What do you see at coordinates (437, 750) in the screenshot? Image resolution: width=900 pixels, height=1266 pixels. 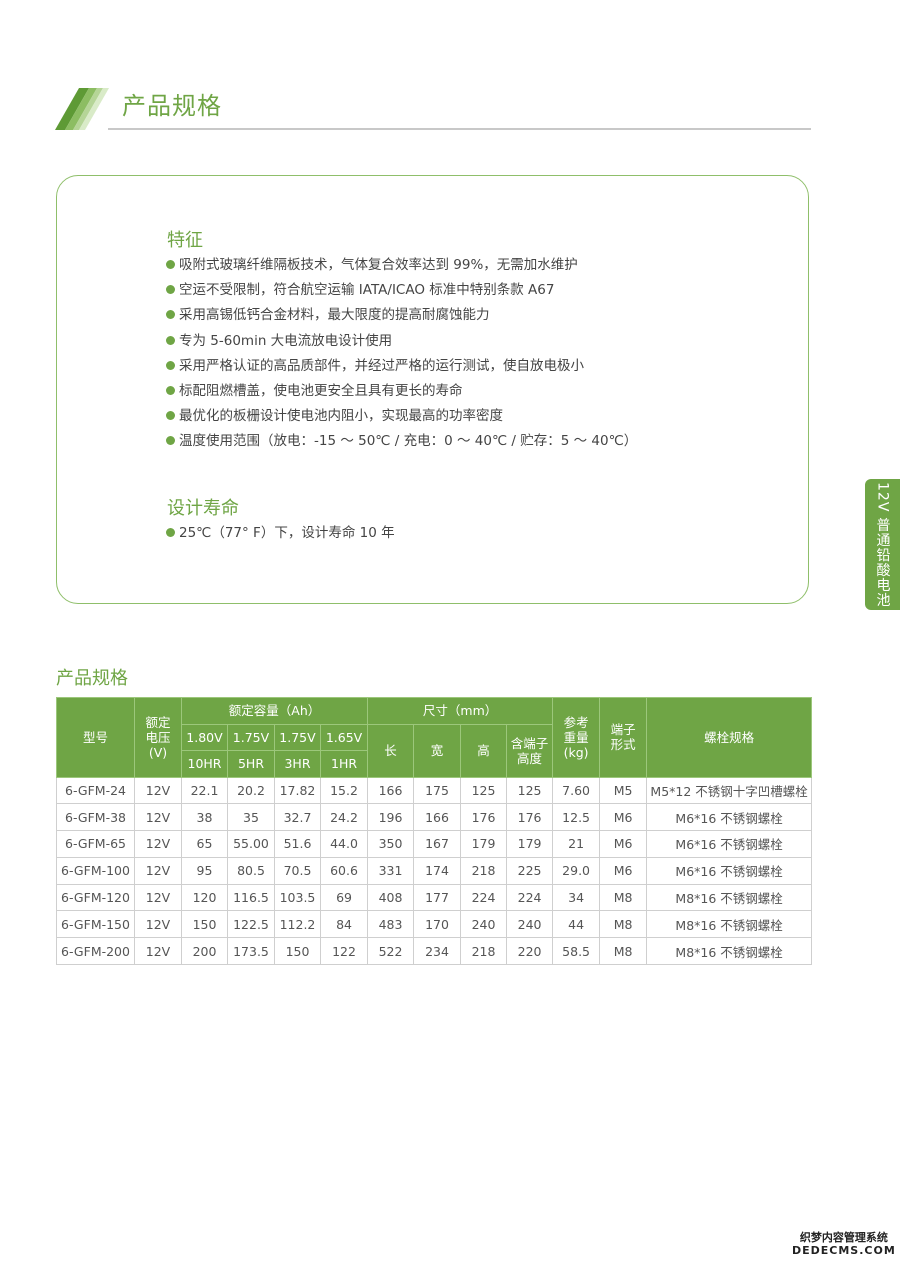 I see `header-width: 宽` at bounding box center [437, 750].